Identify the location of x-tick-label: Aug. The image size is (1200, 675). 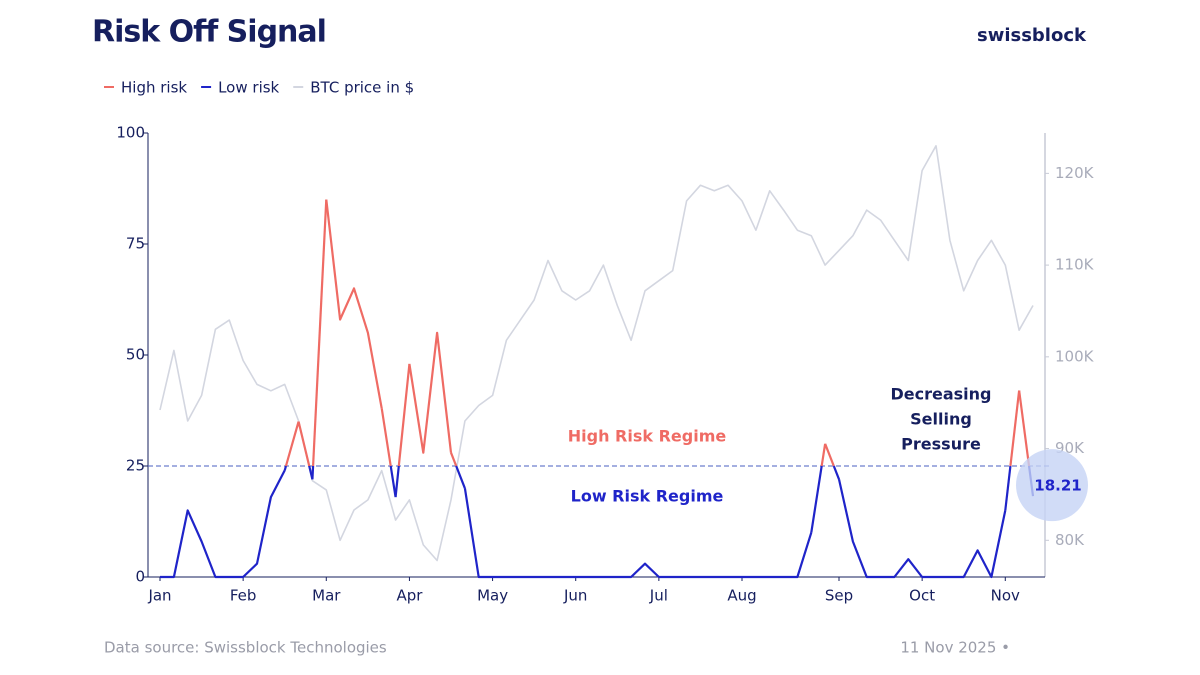
(741, 596).